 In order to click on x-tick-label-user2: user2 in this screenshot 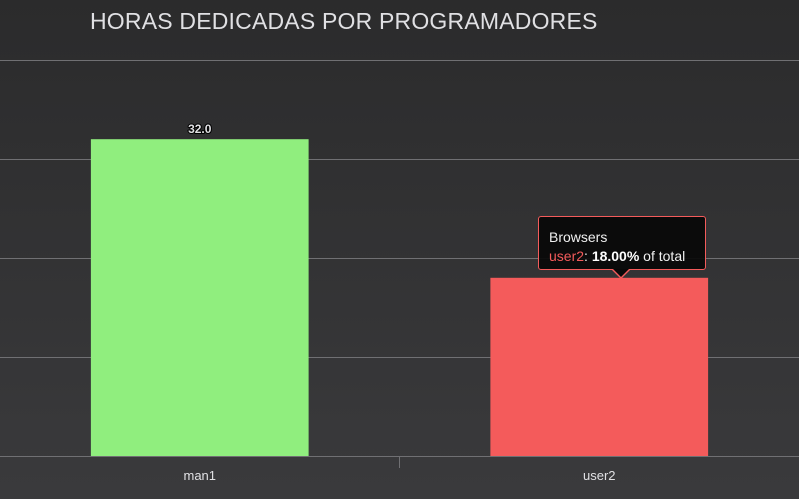, I will do `click(599, 475)`.